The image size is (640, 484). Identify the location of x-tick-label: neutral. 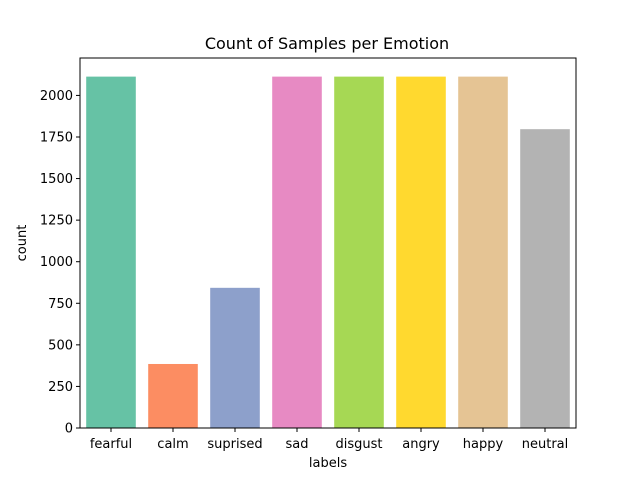
(545, 444).